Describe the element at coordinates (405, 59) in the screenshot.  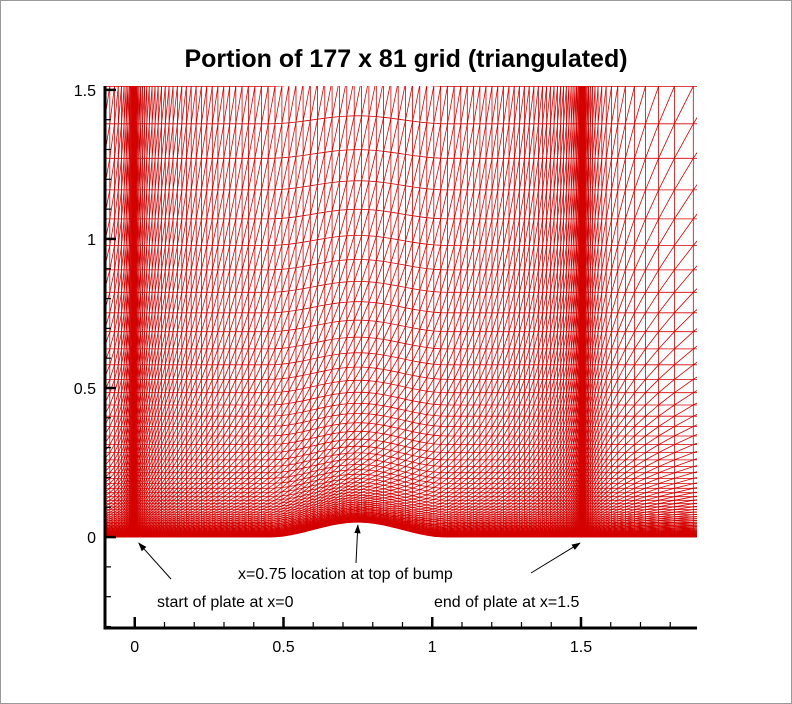
I see `chart-title: Portion of 177 x 81 grid (triangulated)` at that location.